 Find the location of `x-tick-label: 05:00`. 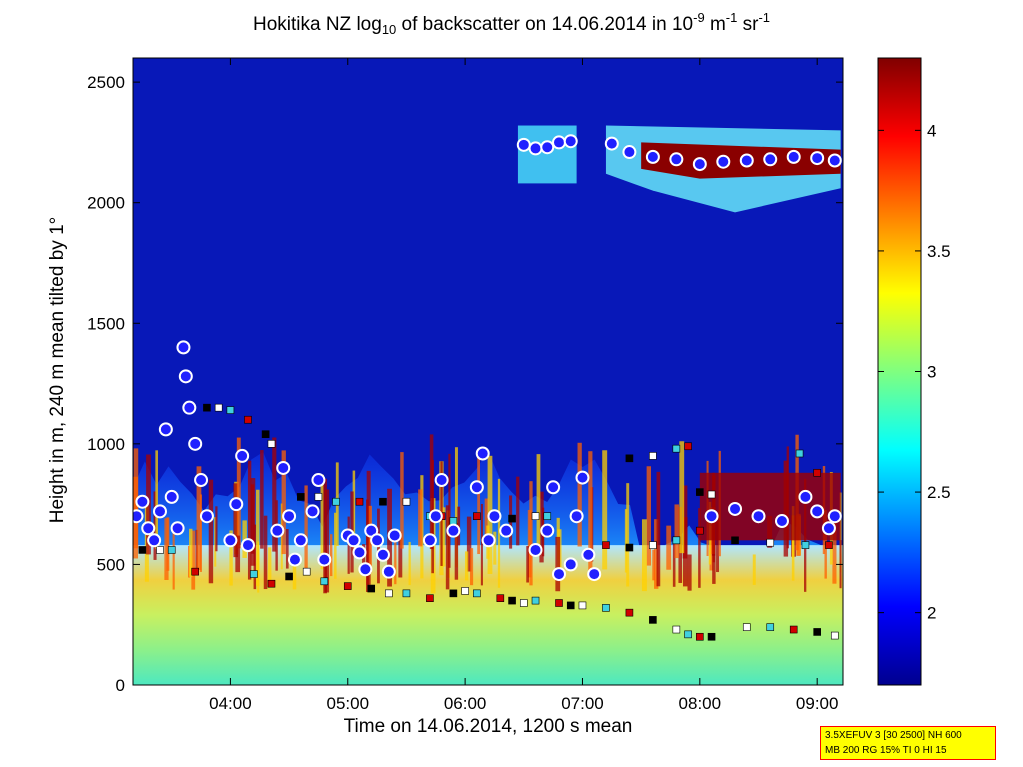

x-tick-label: 05:00 is located at coordinates (347, 703).